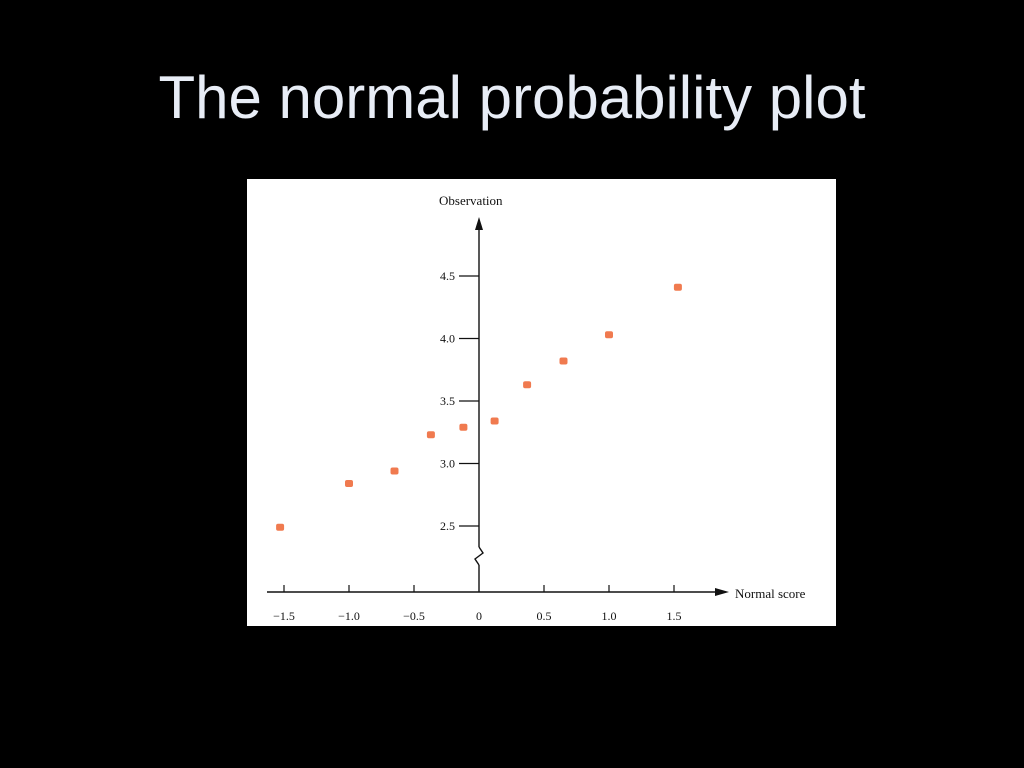 This screenshot has height=768, width=1024. Describe the element at coordinates (770, 593) in the screenshot. I see `x-axis-title: Normal score` at that location.